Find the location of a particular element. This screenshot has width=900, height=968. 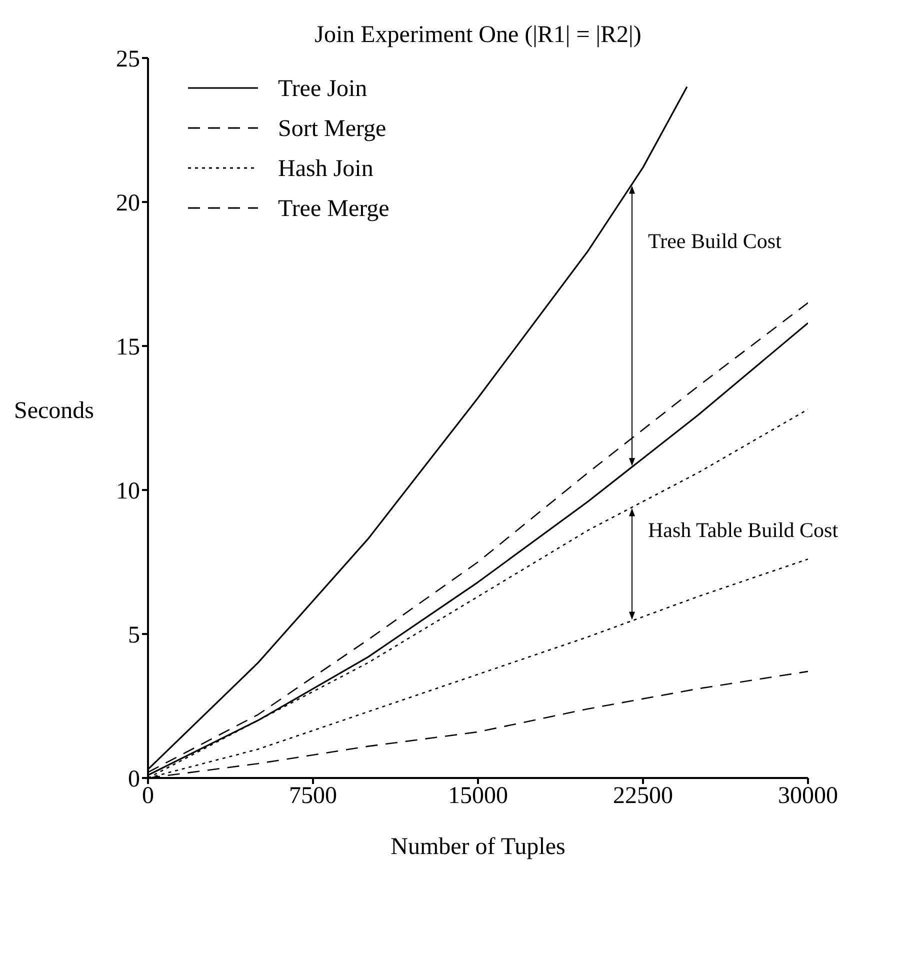

y-tick-label: 25 is located at coordinates (128, 59).